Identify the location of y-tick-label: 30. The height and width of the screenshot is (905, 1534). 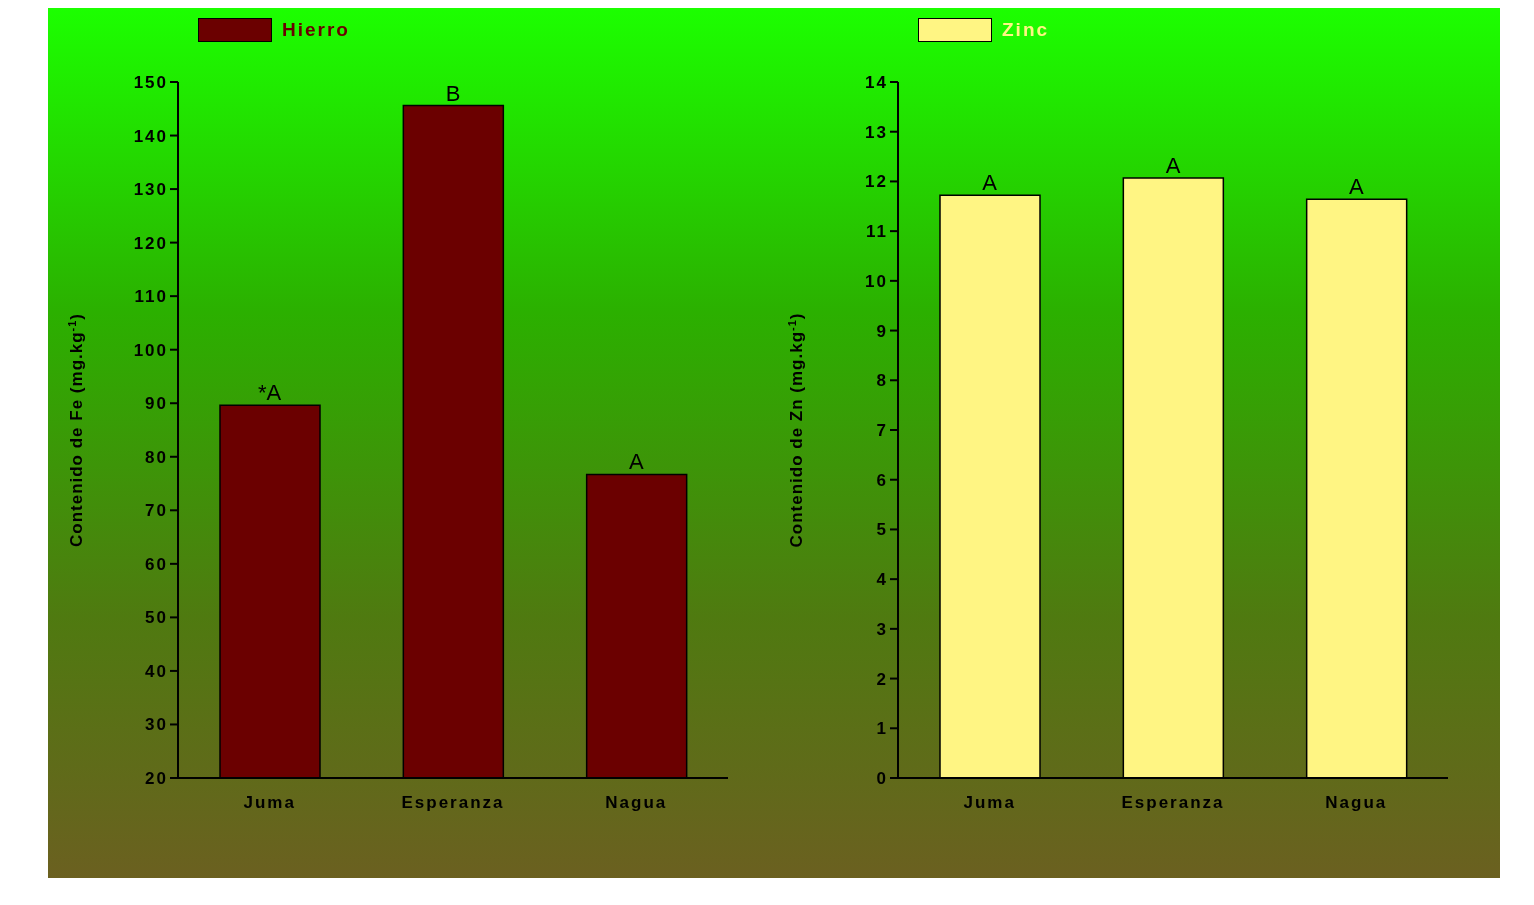
(156, 725).